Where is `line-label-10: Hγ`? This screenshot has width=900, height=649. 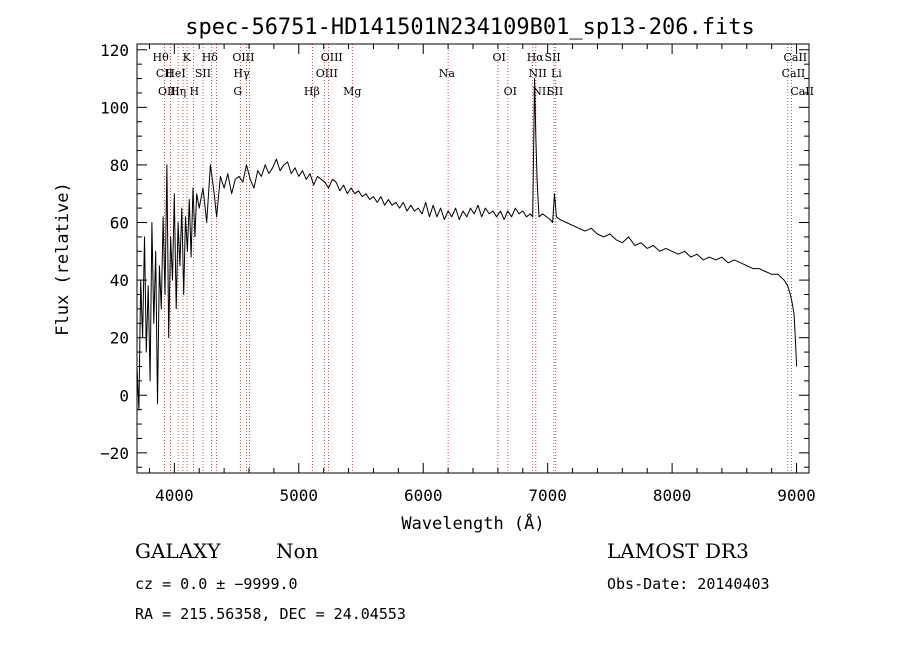 line-label-10: Hγ is located at coordinates (241, 73).